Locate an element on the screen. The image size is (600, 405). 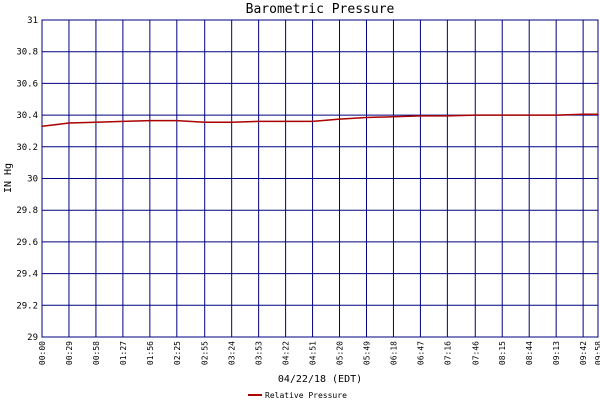
x-tick-label: 07:16 is located at coordinates (447, 353).